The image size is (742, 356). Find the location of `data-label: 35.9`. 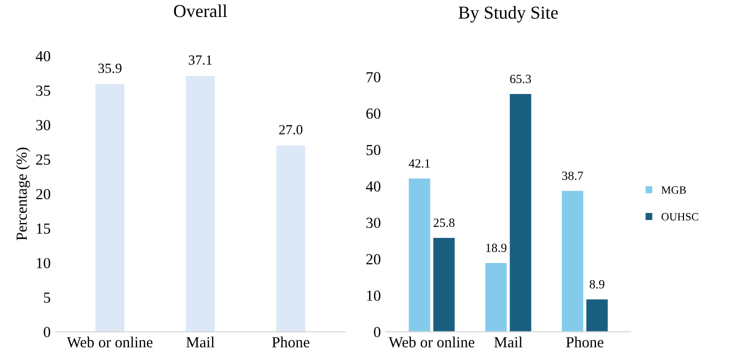

data-label: 35.9 is located at coordinates (110, 69).